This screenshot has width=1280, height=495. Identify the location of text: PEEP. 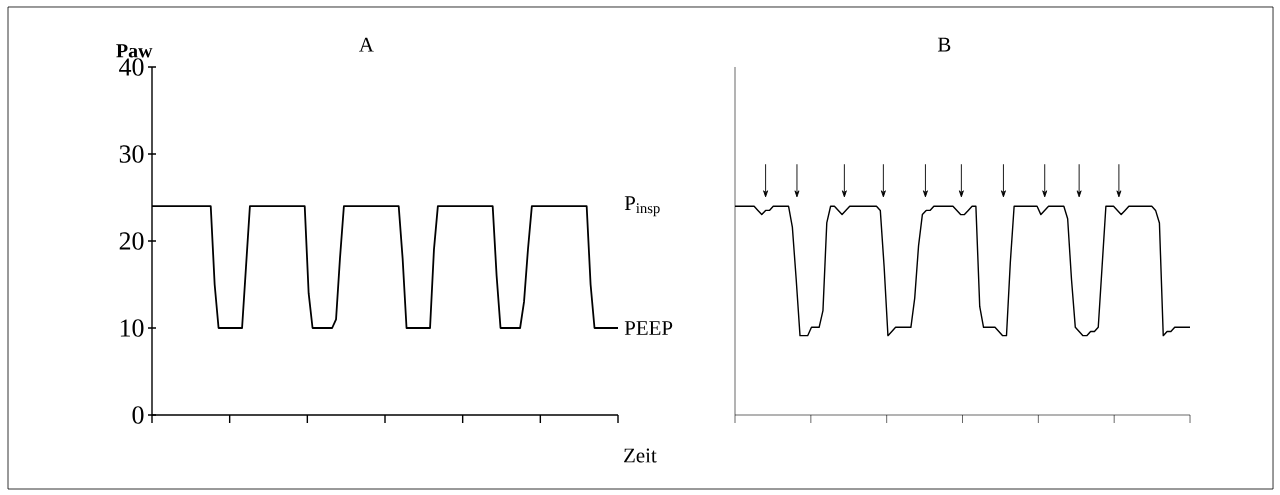
(648, 328).